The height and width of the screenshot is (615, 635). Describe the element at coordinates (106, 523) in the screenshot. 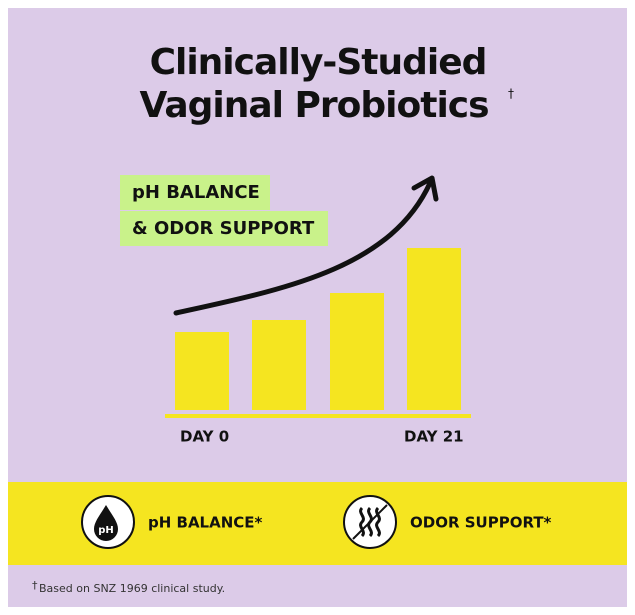

I see `drop` at that location.